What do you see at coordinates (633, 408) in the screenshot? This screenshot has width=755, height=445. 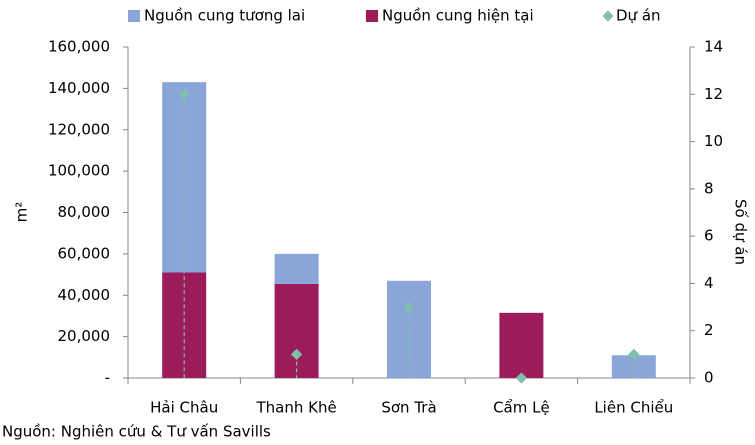 I see `x-tick-label: Liên Chiểu` at bounding box center [633, 408].